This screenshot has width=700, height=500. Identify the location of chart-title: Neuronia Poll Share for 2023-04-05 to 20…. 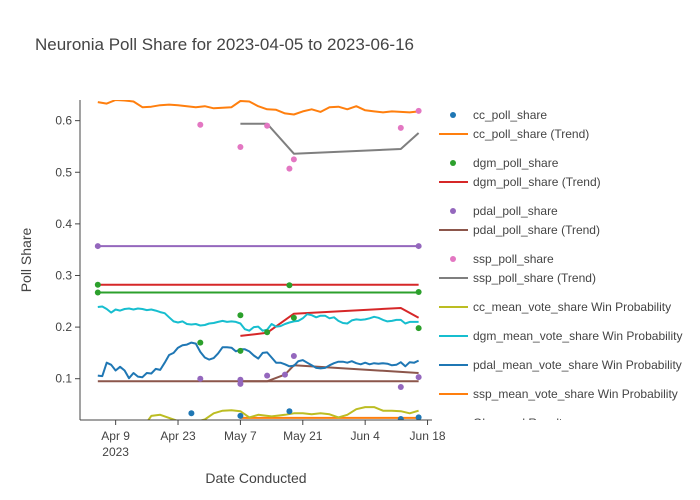
(224, 44).